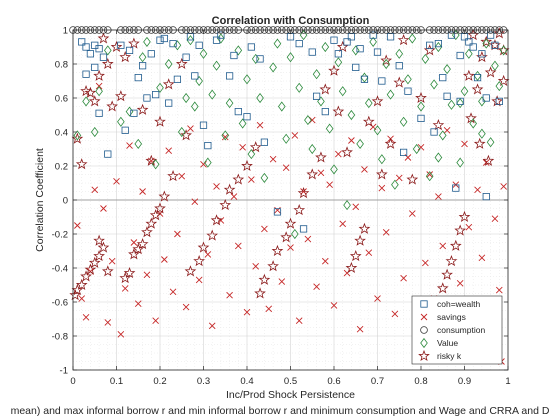 The image size is (560, 420). I want to click on legend-entry: coh=wealth, so click(459, 304).